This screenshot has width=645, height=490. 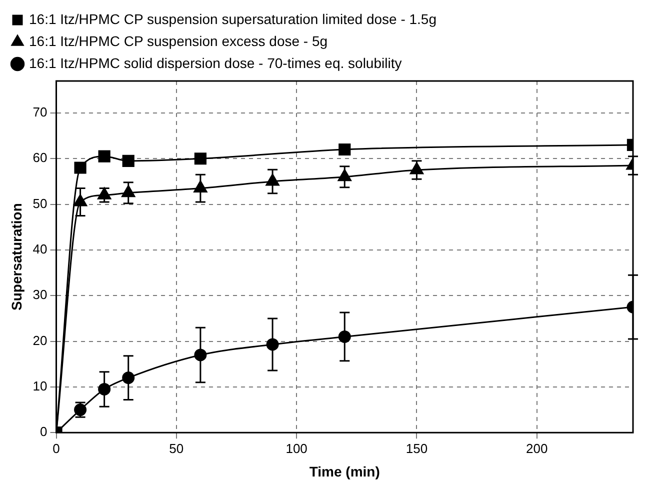 What do you see at coordinates (44, 432) in the screenshot?
I see `y-tick-label: 0` at bounding box center [44, 432].